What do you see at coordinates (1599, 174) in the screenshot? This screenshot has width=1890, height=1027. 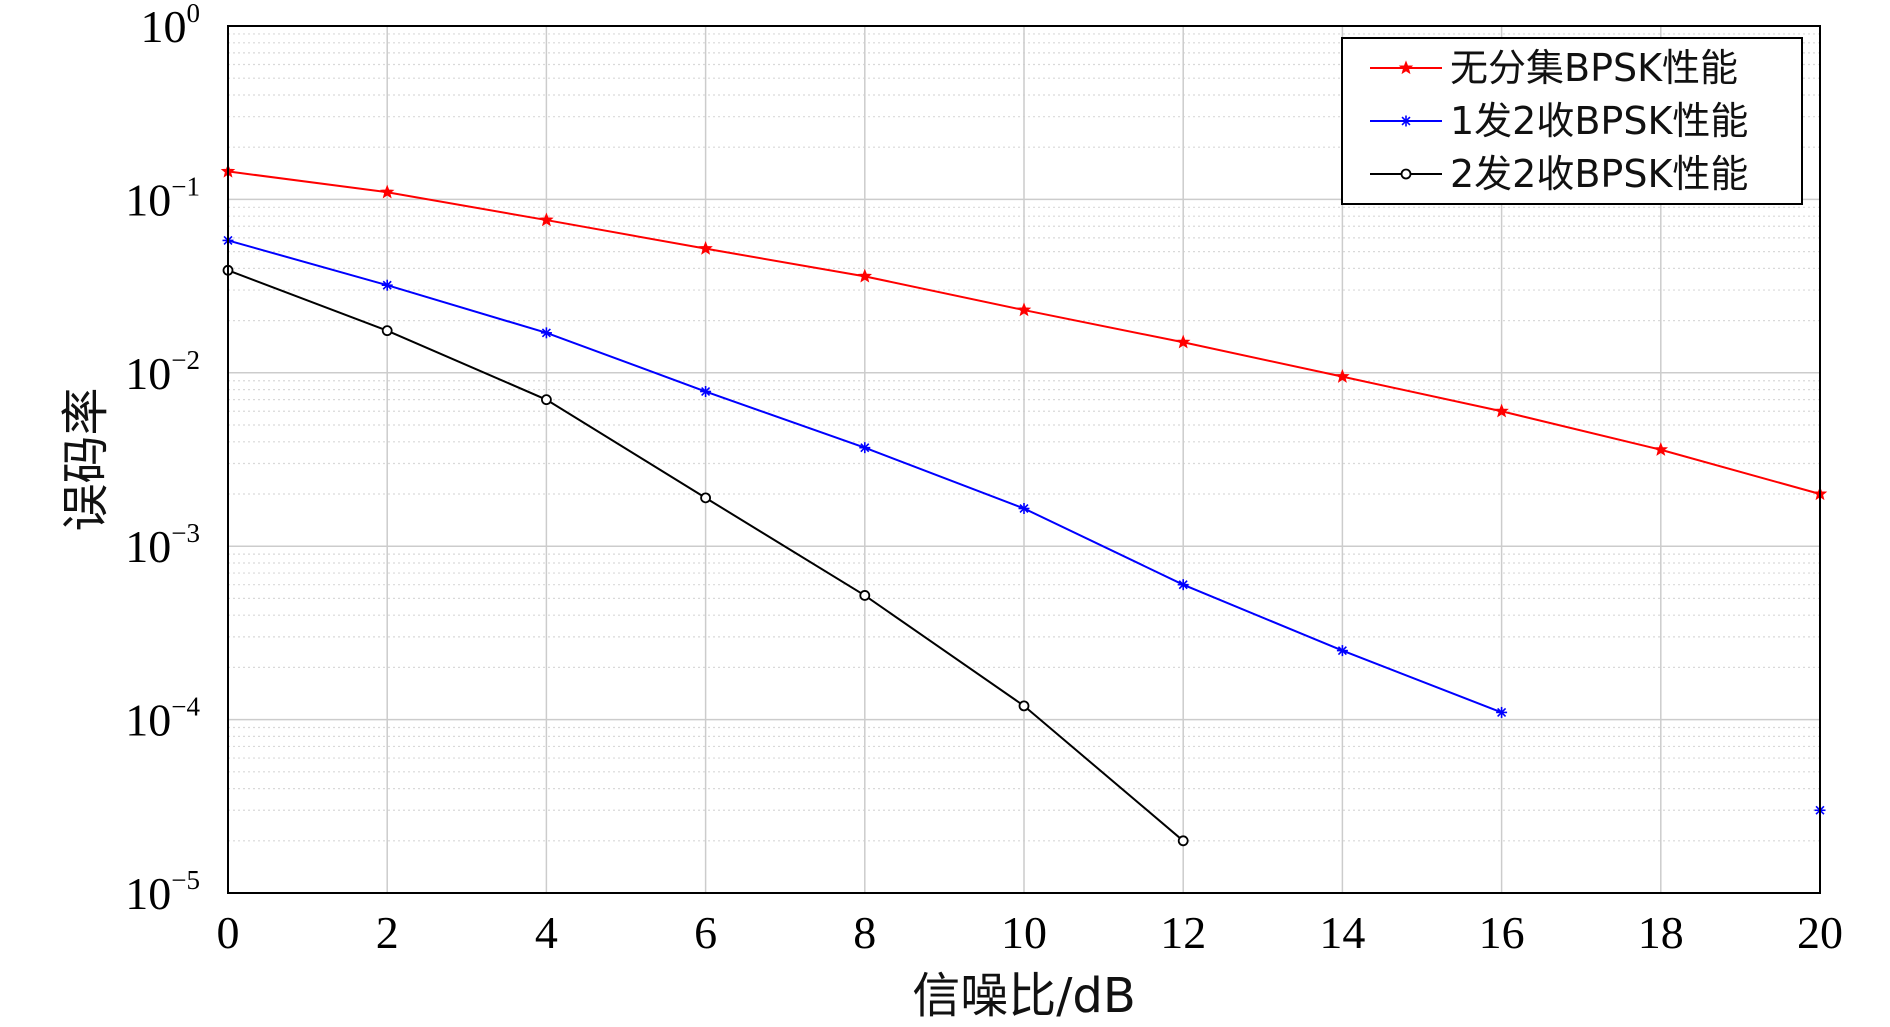 I see `legend-label: 2发2收BPSK性能` at bounding box center [1599, 174].